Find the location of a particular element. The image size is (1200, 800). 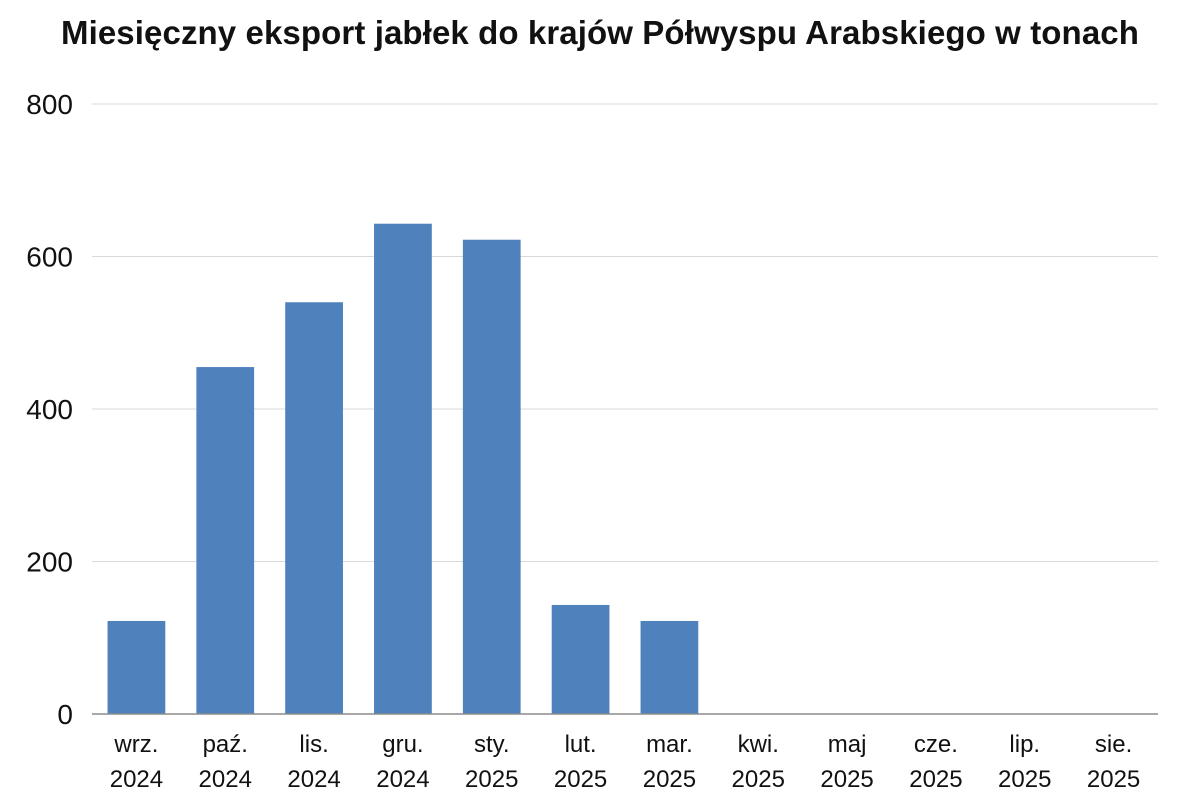

y-tick-label: 600 is located at coordinates (49, 257).